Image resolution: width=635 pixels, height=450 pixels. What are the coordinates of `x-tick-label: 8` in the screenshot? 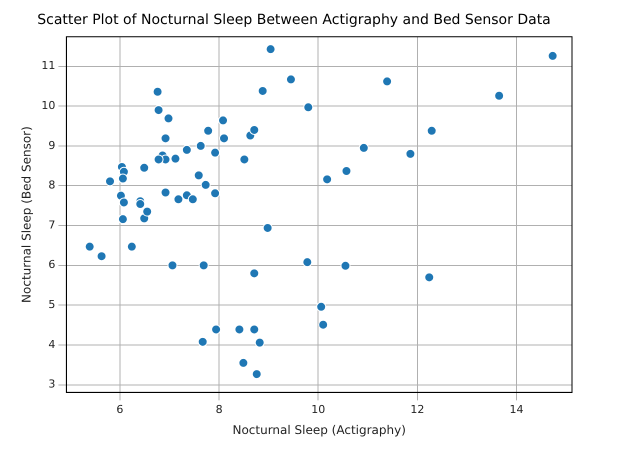 It's located at (219, 409).